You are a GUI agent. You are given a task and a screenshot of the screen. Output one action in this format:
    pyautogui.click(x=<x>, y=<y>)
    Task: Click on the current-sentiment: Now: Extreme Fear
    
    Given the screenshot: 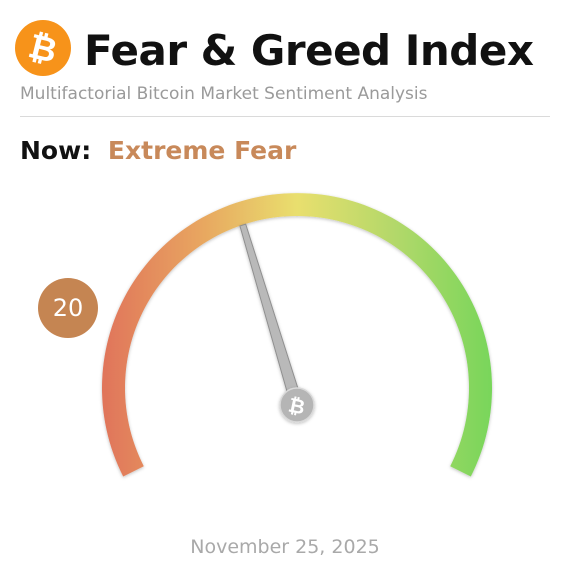 What is the action you would take?
    pyautogui.click(x=158, y=150)
    